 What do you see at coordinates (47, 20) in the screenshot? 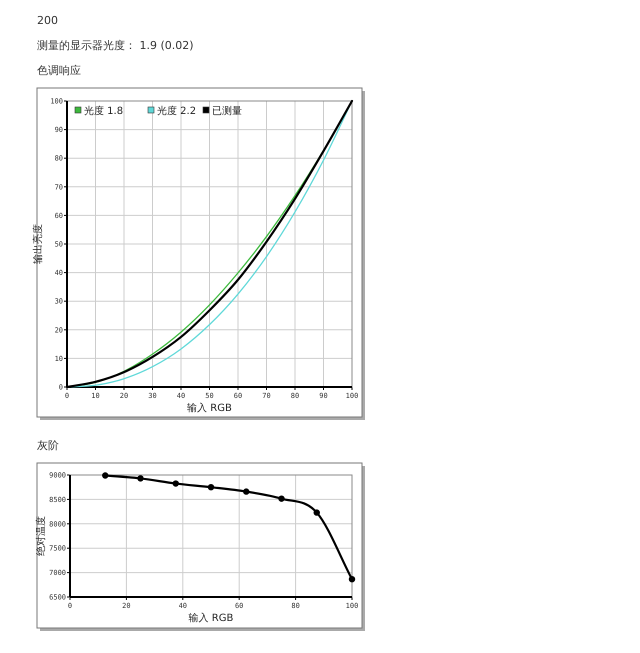
I see `text: 200` at bounding box center [47, 20].